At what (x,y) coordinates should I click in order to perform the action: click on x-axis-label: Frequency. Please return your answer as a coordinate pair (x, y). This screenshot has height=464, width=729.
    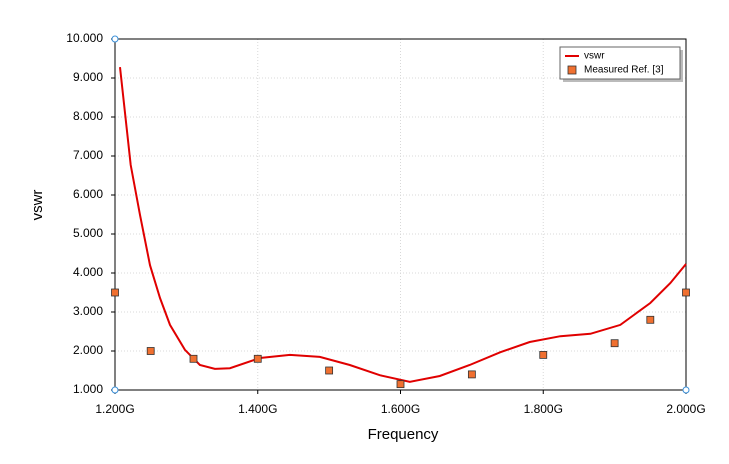
    Looking at the image, I should click on (403, 434).